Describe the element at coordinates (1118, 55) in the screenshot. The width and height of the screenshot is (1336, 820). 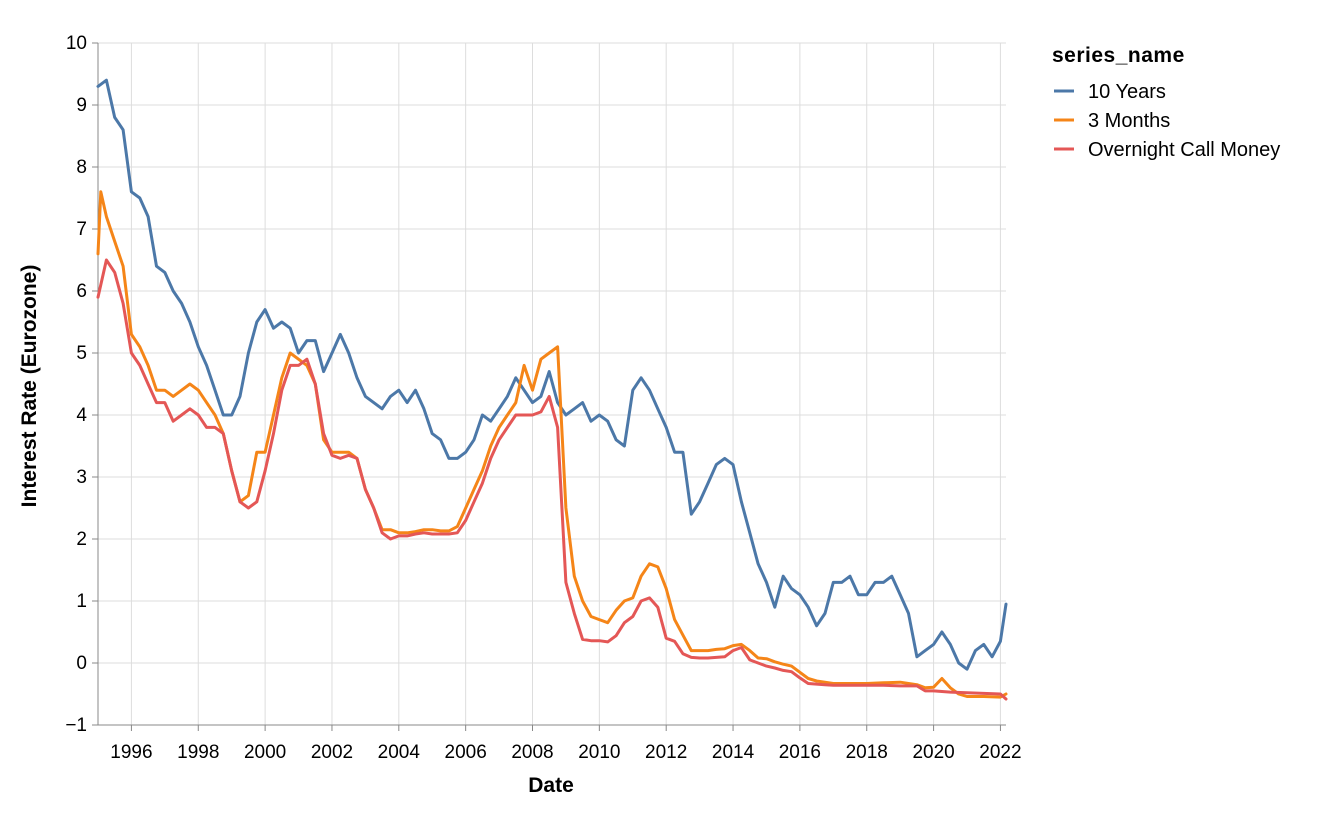
I see `legend-title: series_name` at that location.